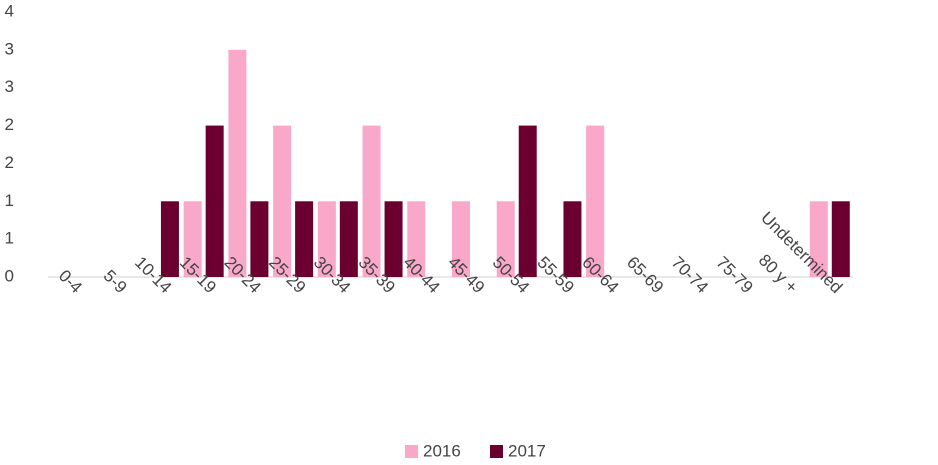 This screenshot has width=938, height=465. What do you see at coordinates (9, 10) in the screenshot?
I see `y-tick-label: 4` at bounding box center [9, 10].